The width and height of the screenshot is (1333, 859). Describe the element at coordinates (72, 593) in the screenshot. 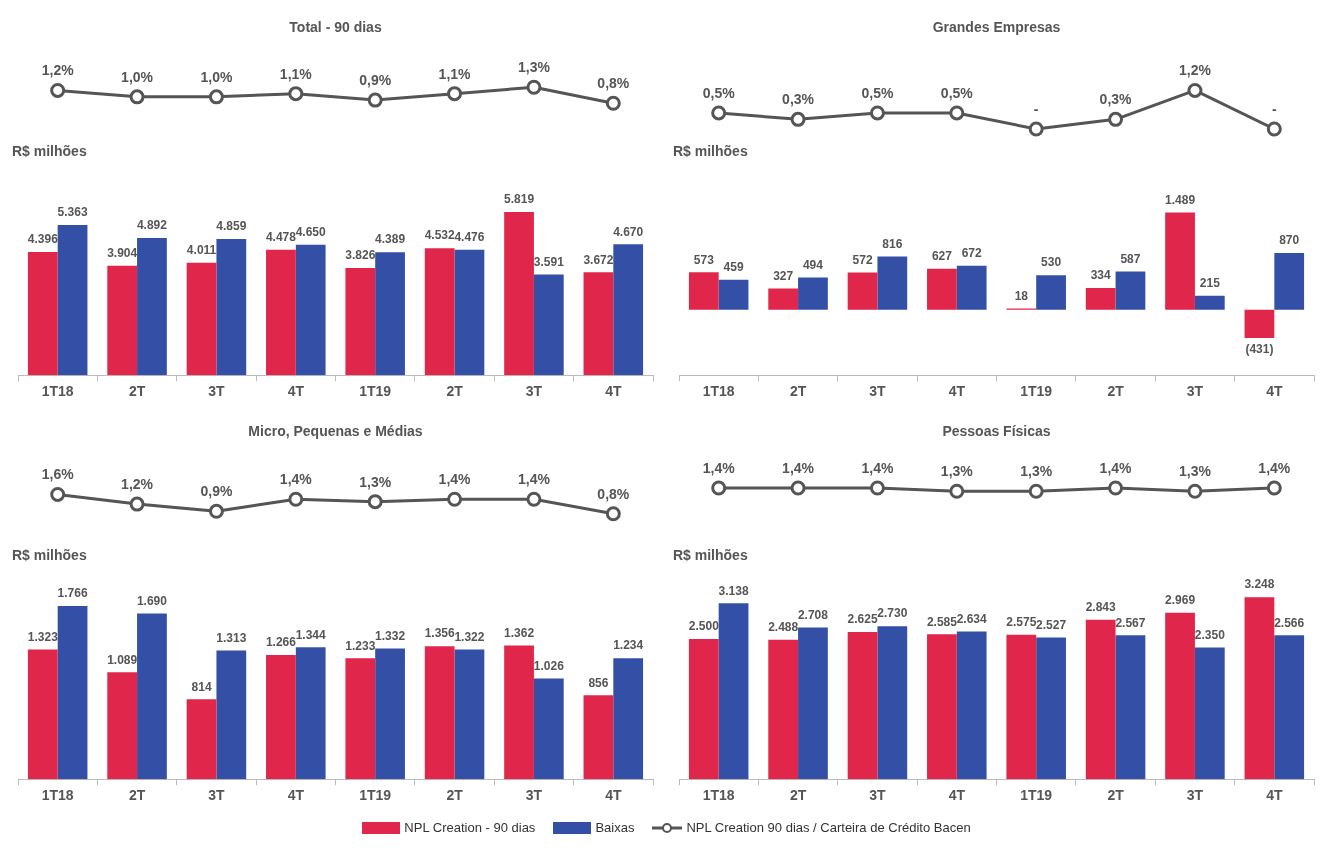

I see `data-label: 1.766` at that location.